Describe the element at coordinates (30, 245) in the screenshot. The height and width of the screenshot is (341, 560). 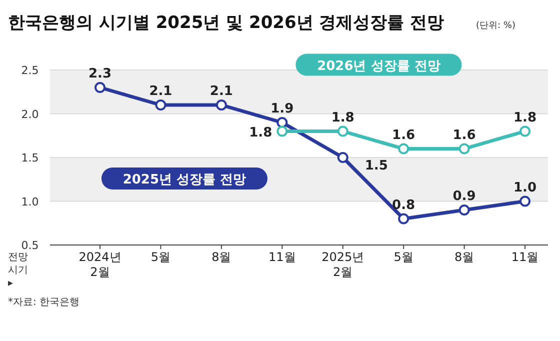
I see `y-tick-label: 0.5` at that location.